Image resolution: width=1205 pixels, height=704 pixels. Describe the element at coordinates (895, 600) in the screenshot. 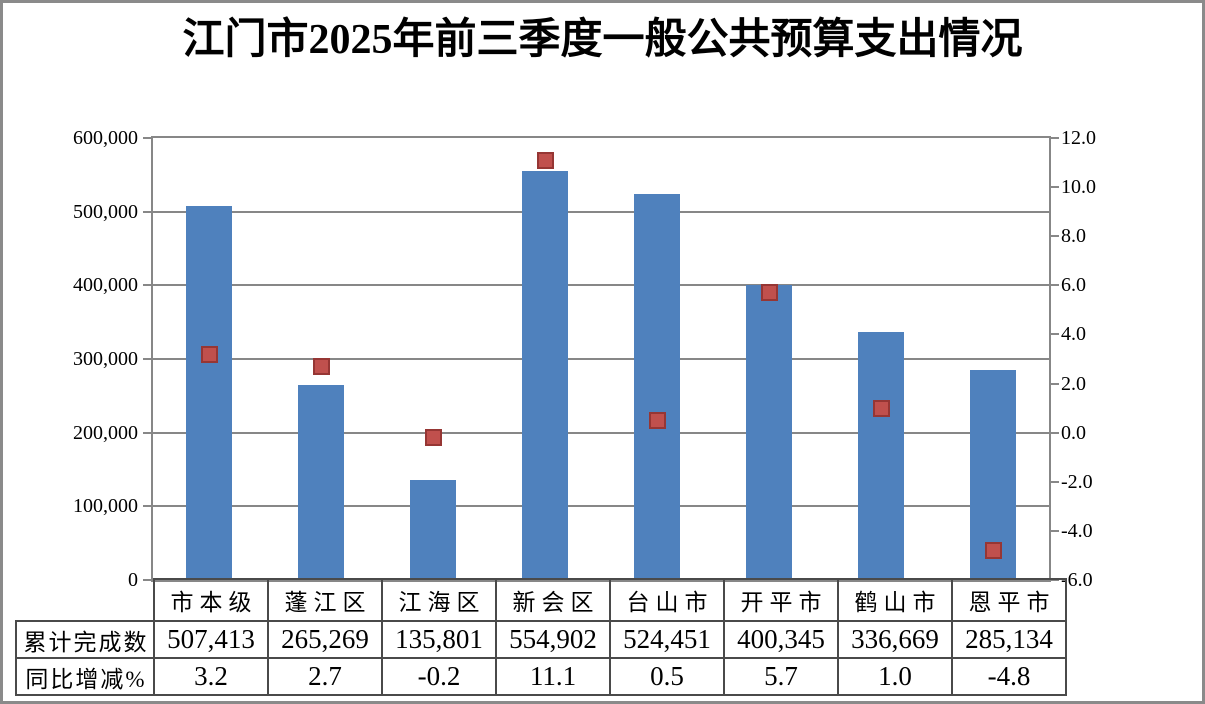

I see `category-cell: 鹤山市` at that location.